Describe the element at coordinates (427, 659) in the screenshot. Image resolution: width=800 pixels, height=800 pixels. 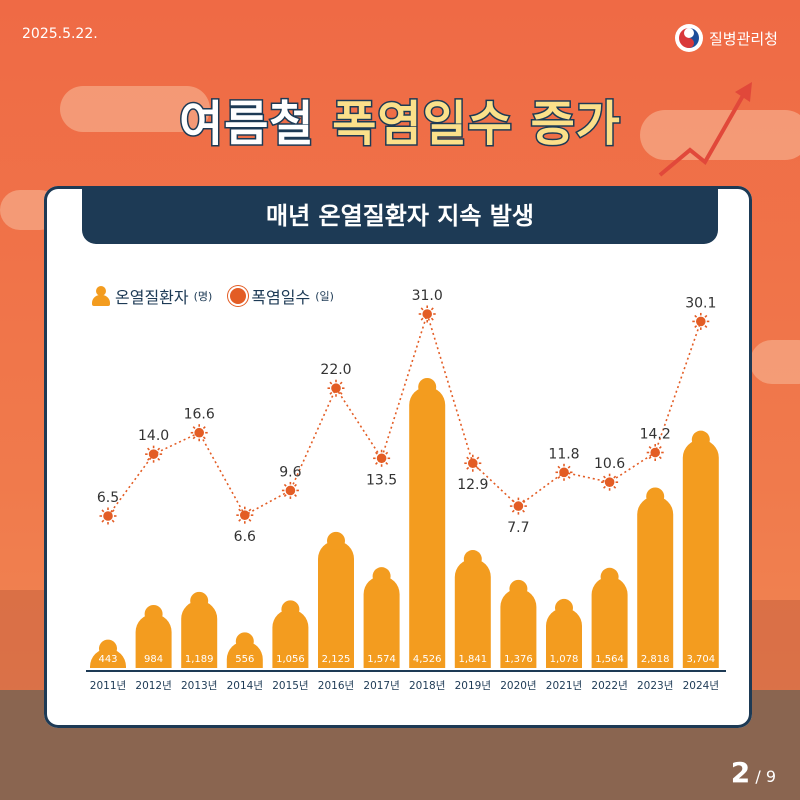
I see `bar-value-label: 4,526` at that location.